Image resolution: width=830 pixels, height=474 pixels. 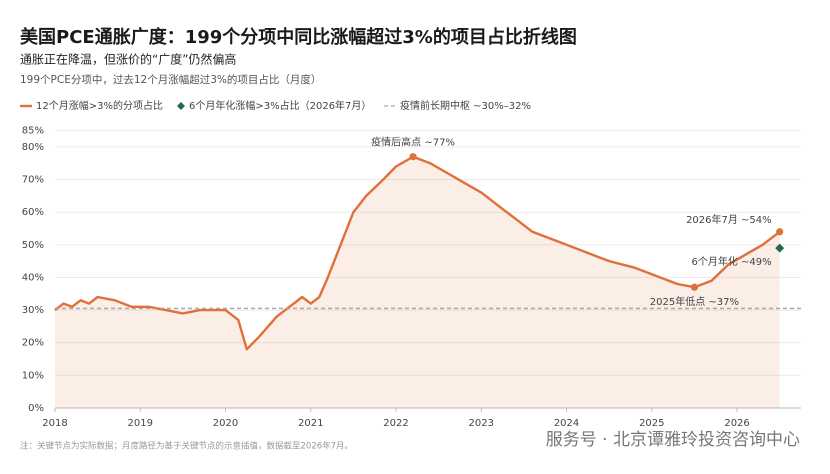 I want to click on y-tick-label: 30%, so click(x=33, y=310).